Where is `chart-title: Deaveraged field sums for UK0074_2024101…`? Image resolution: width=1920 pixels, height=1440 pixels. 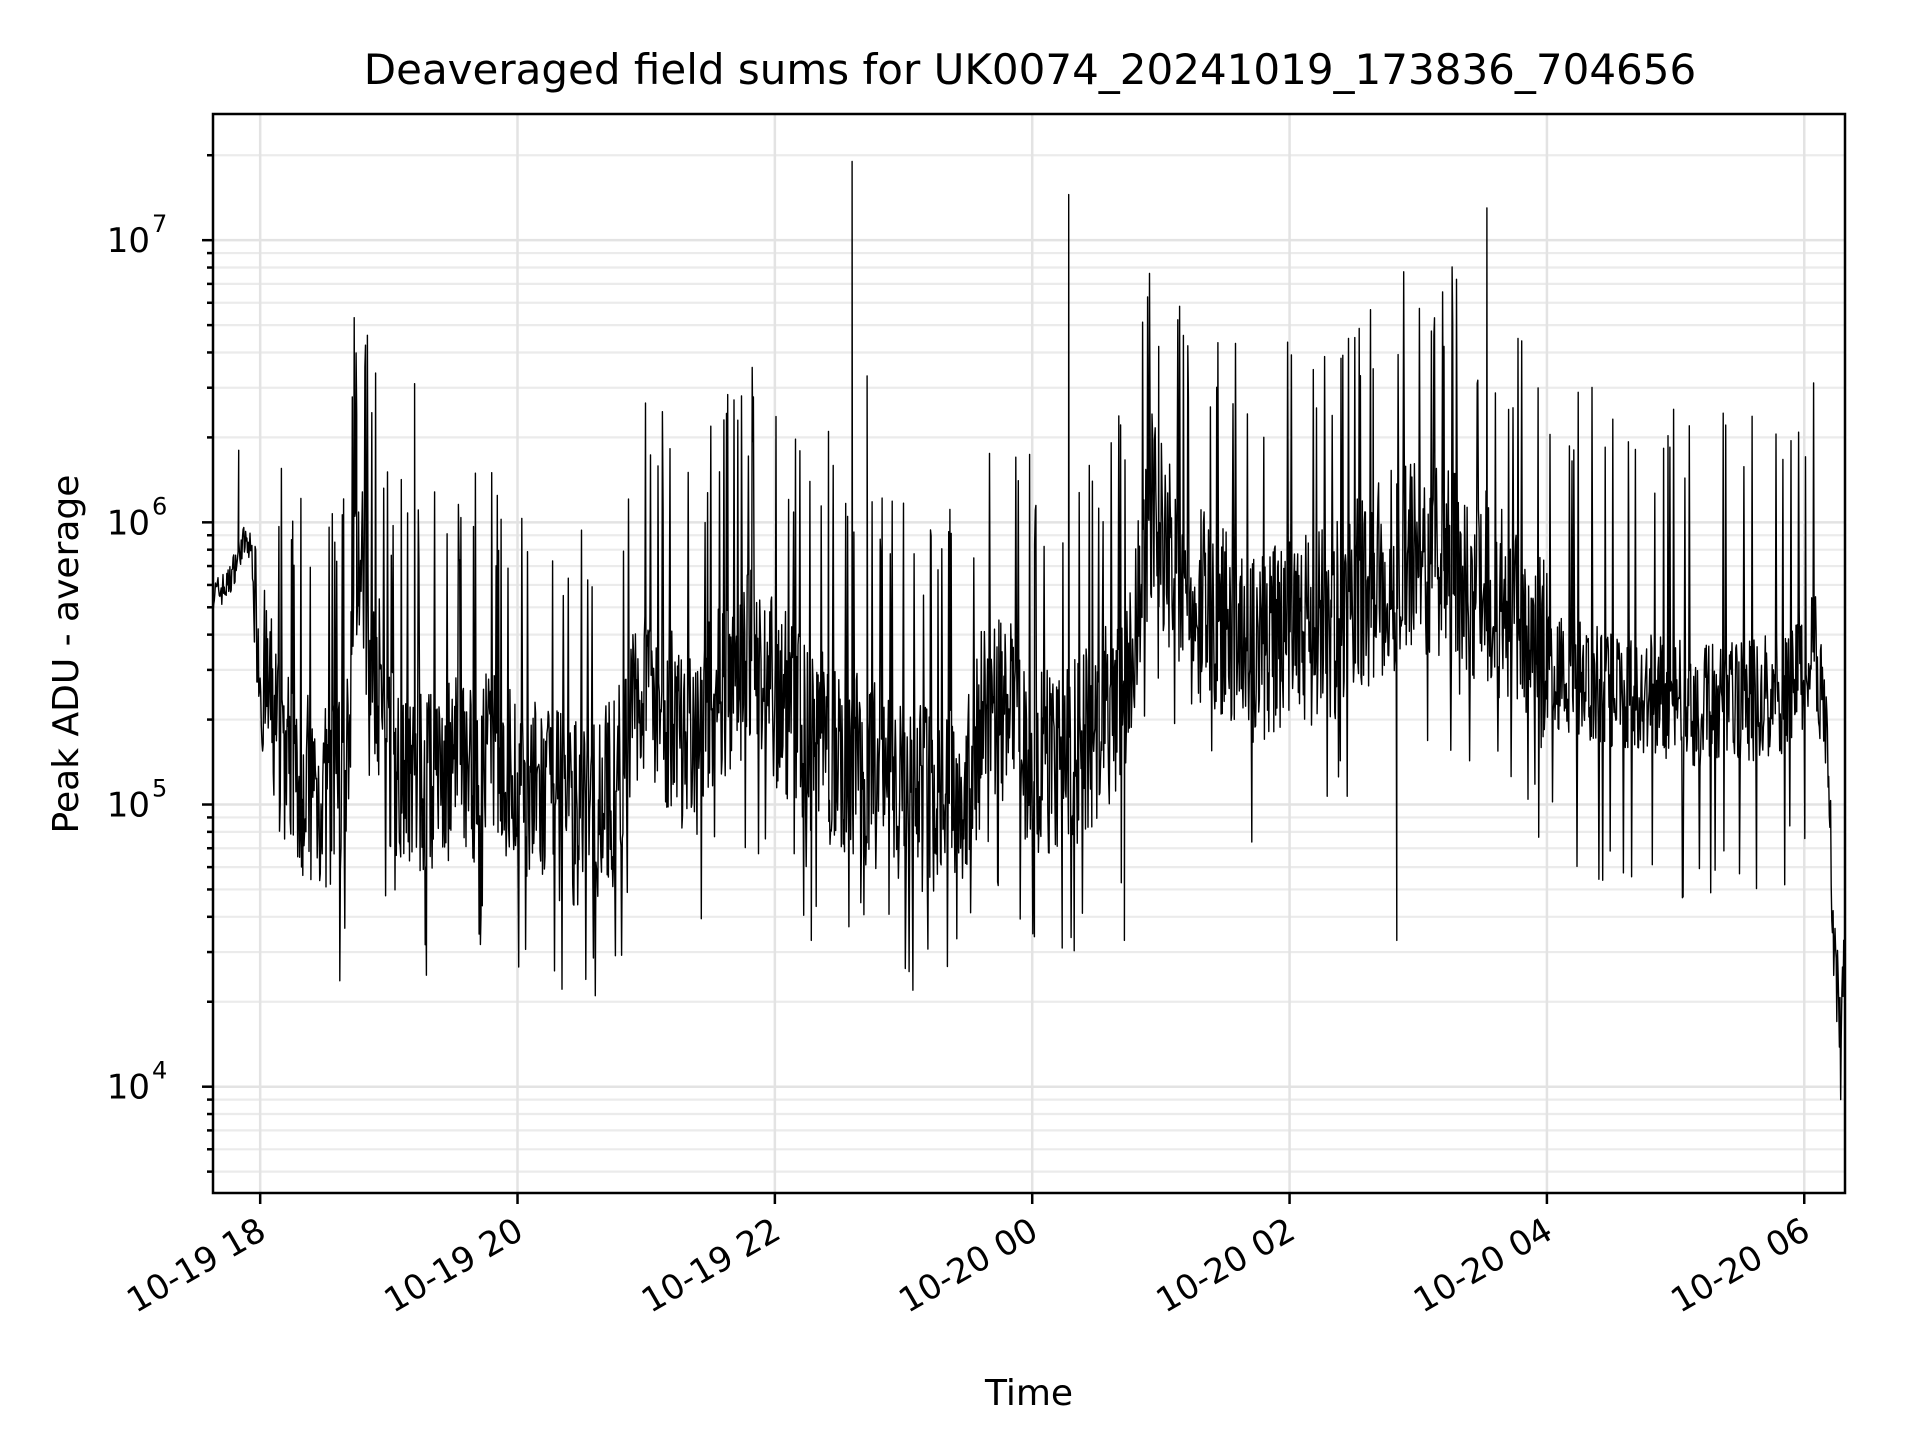
chart-title: Deaveraged field sums for UK0074_2024101… is located at coordinates (1030, 69).